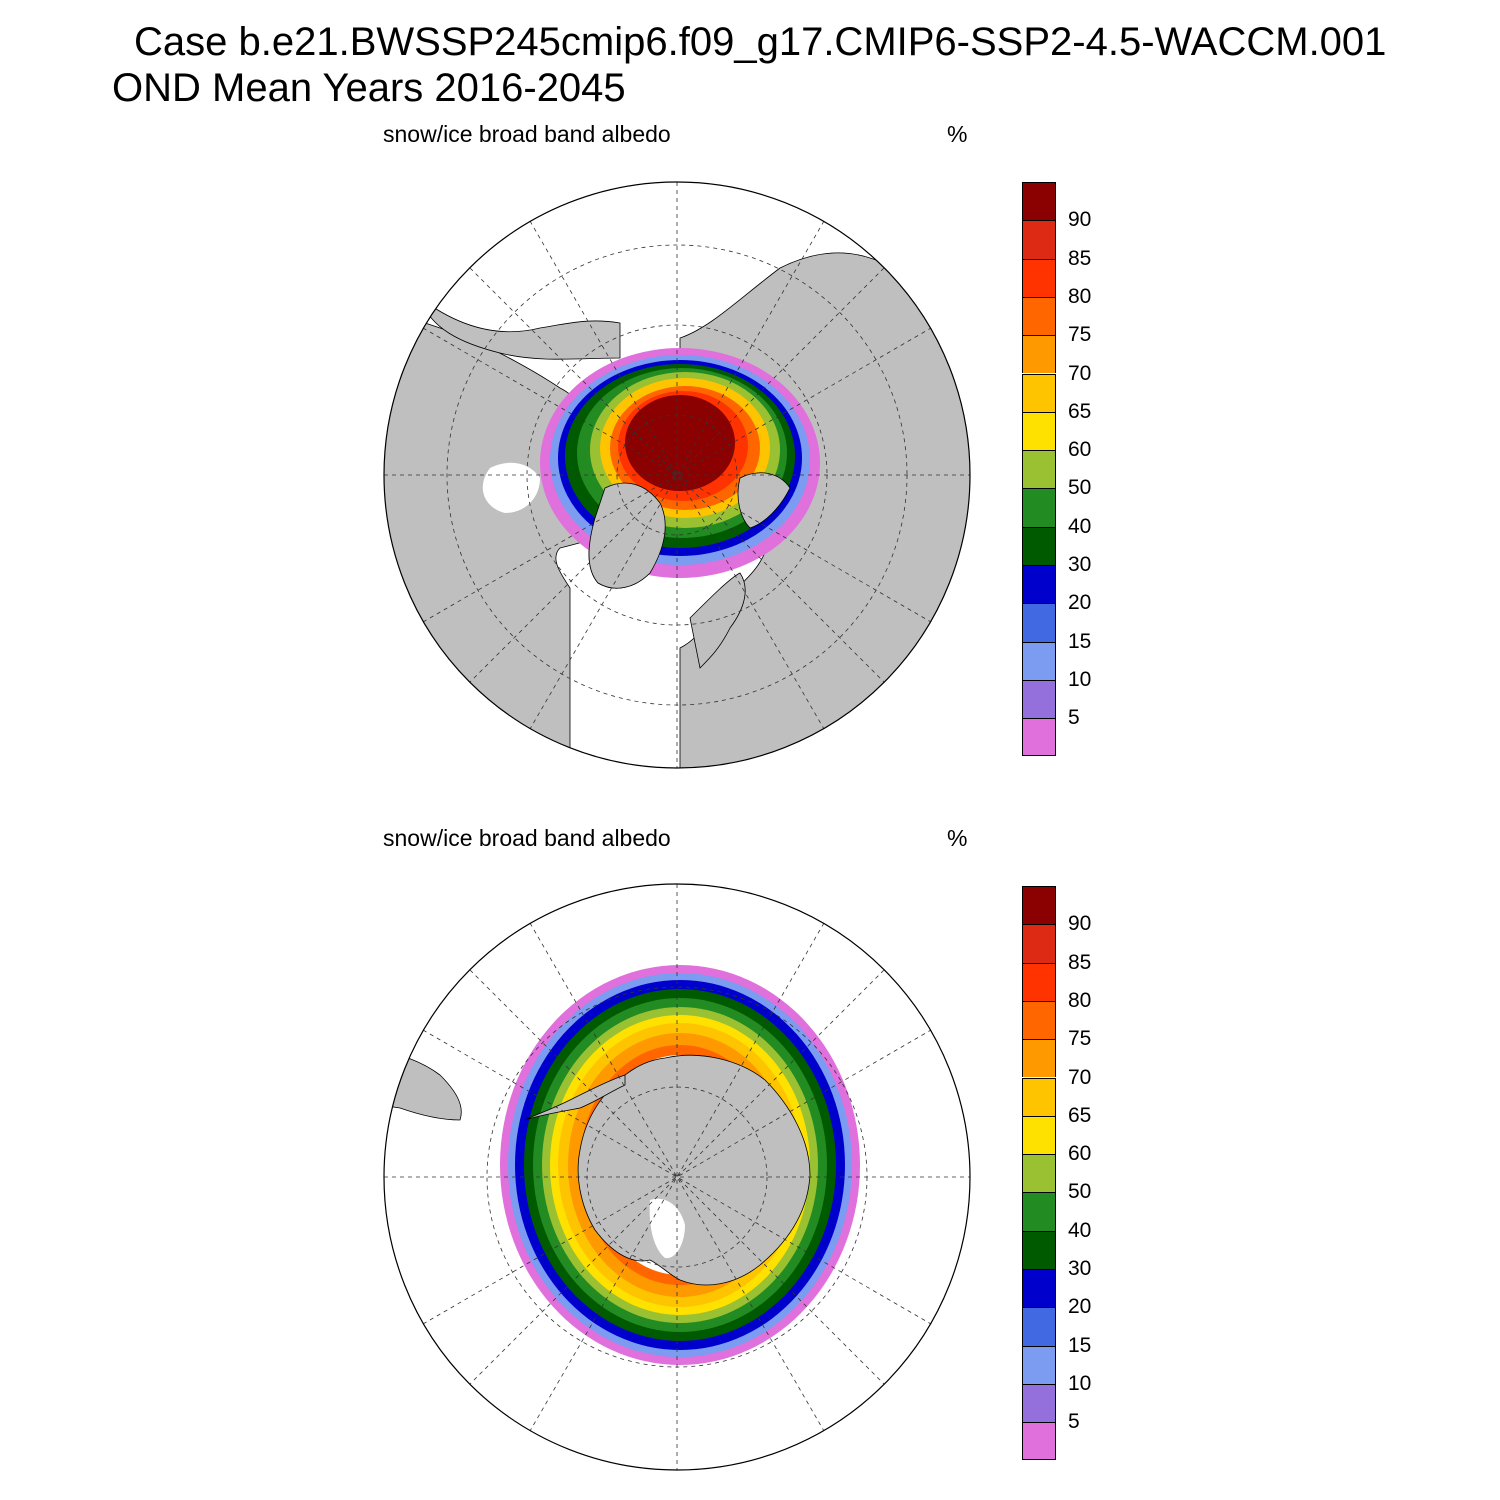 The image size is (1500, 1500). Describe the element at coordinates (527, 838) in the screenshot. I see `south-variable-label: snow/ice broad band albedo` at that location.